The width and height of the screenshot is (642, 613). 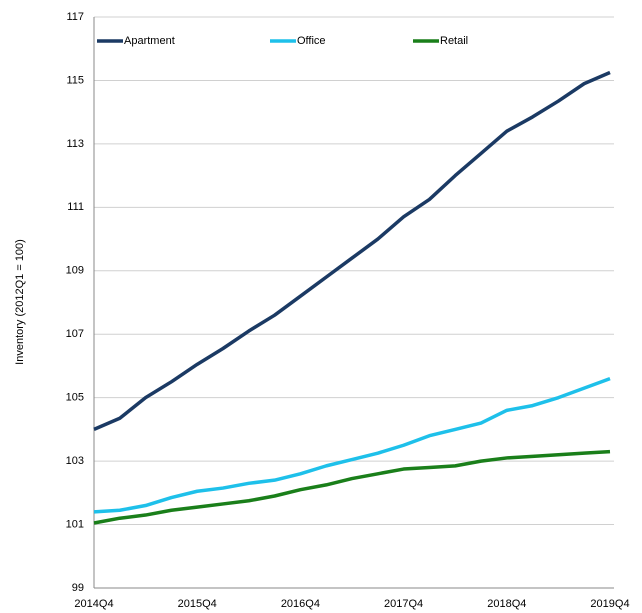 What do you see at coordinates (609, 604) in the screenshot?
I see `x-tick-label: 2019Q4` at bounding box center [609, 604].